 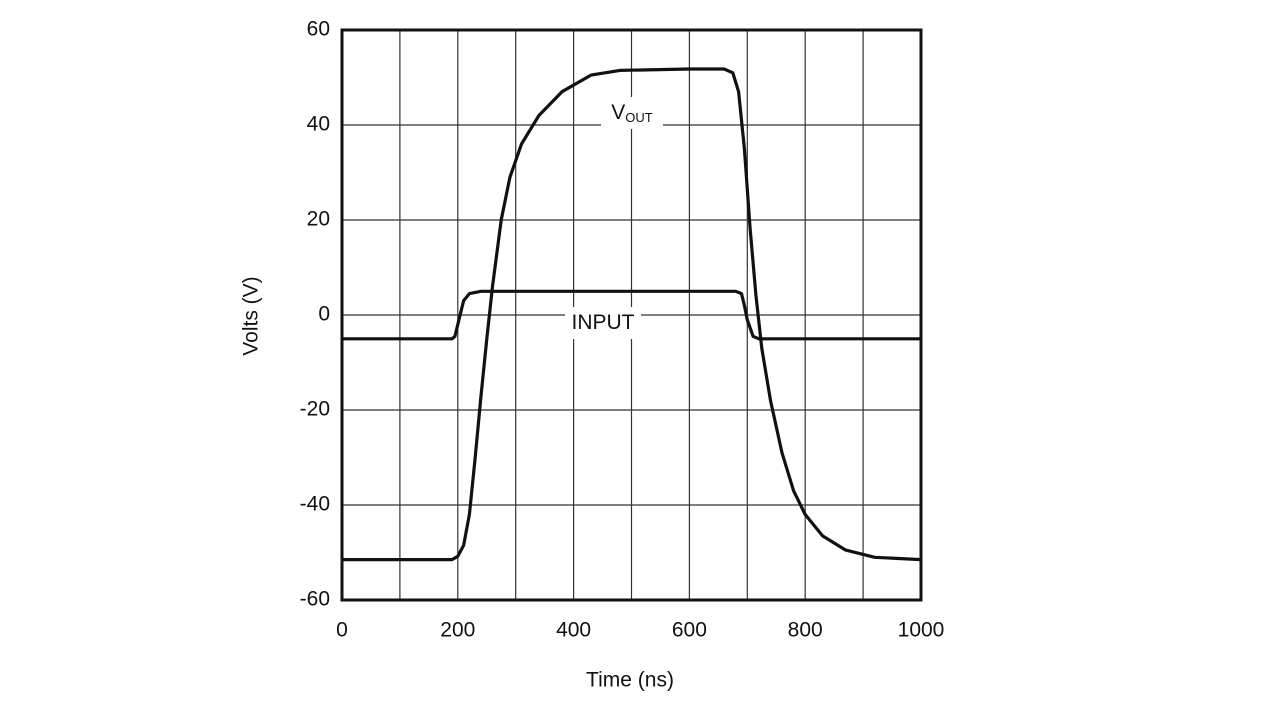 What do you see at coordinates (805, 630) in the screenshot?
I see `x-tick-label: 800` at bounding box center [805, 630].